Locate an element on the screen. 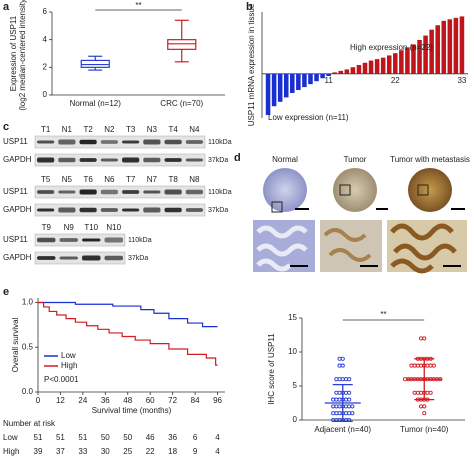 The width and height of the screenshot is (474, 463). legend-label: High is located at coordinates (69, 365).